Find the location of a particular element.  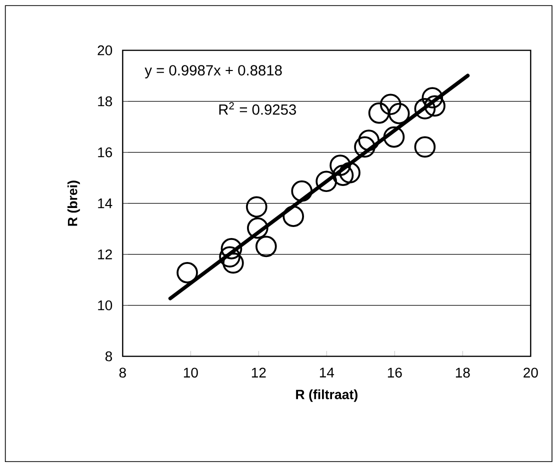

x-axis-title: R (filtraat) is located at coordinates (327, 395).